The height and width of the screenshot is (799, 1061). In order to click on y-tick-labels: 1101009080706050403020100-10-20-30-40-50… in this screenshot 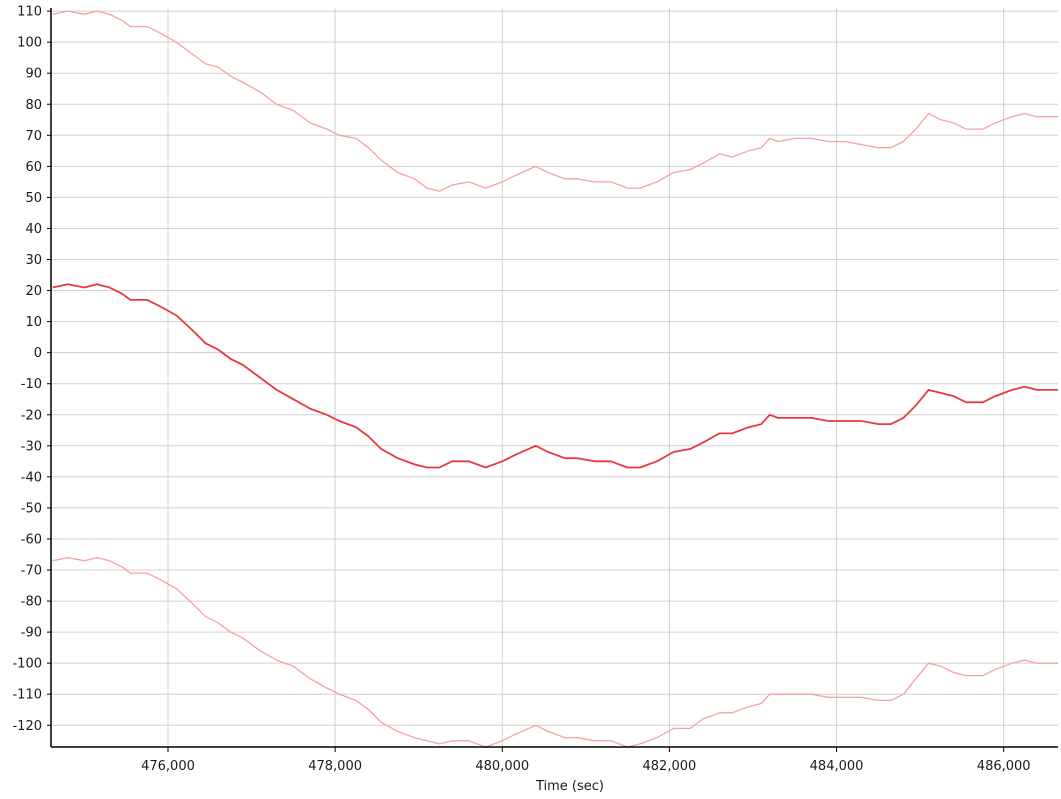, I will do `click(27, 369)`.